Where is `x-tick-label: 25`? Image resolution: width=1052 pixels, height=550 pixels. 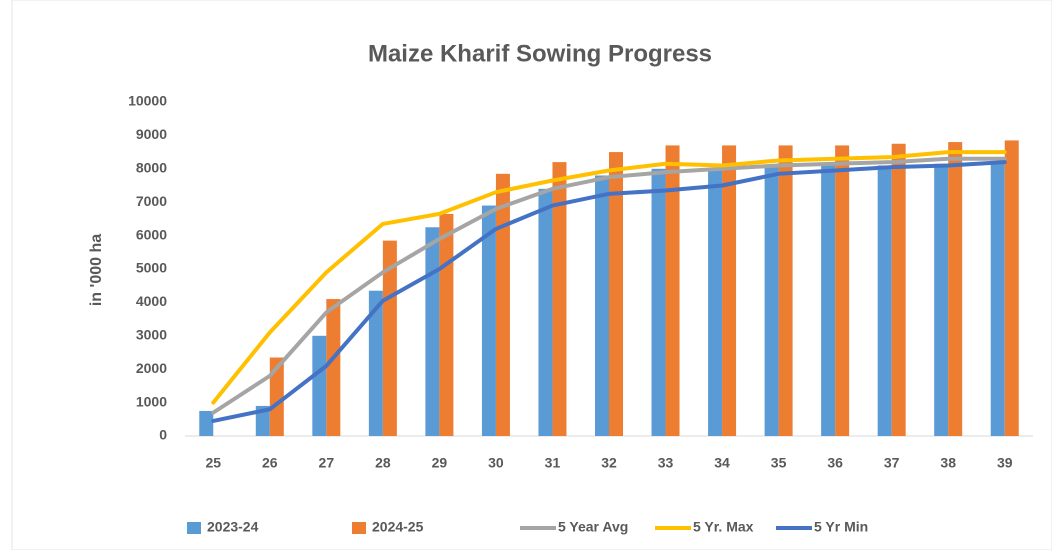
x-tick-label: 25 is located at coordinates (213, 463).